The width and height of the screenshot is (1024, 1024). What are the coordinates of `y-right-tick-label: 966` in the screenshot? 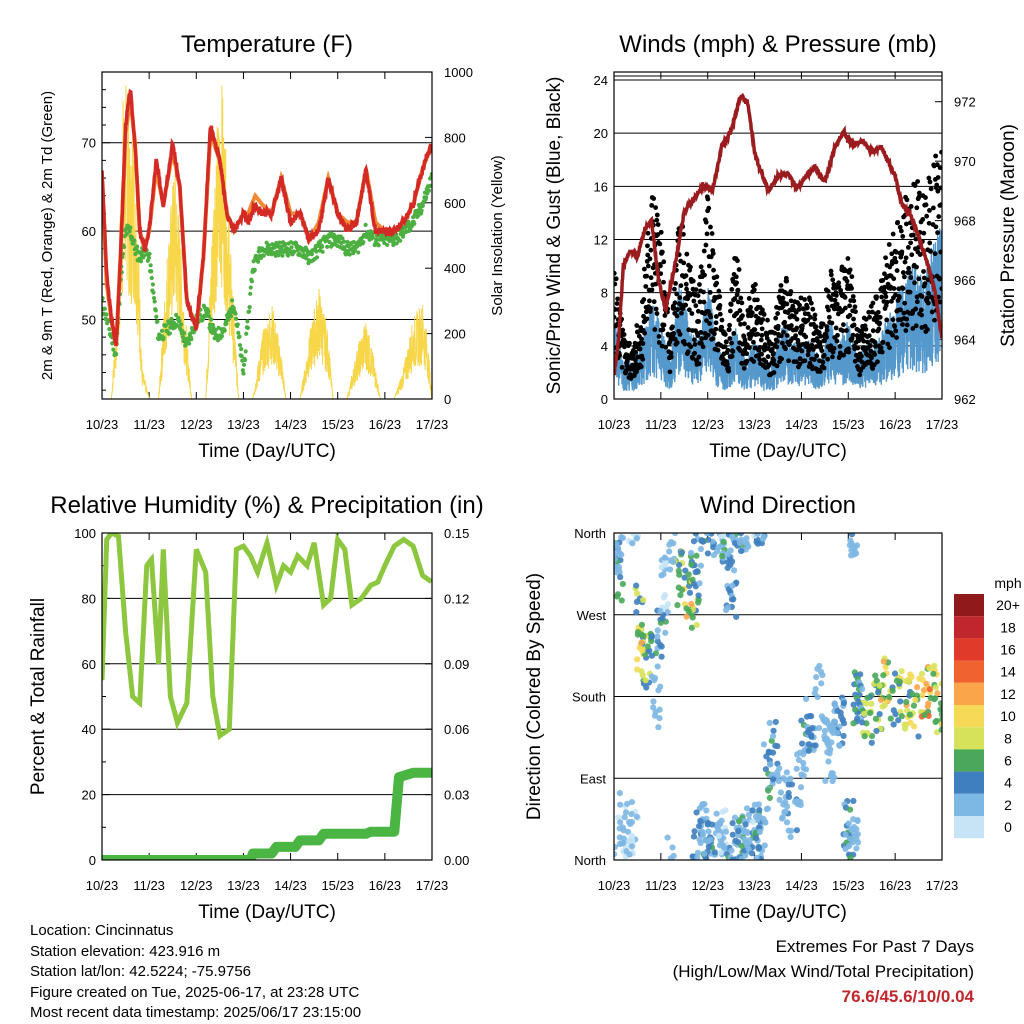 It's located at (965, 280).